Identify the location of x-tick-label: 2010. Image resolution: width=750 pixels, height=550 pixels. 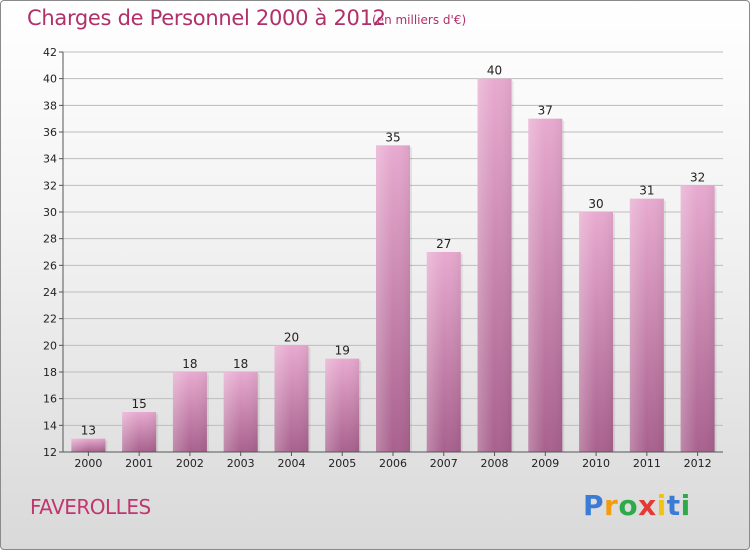
(596, 463).